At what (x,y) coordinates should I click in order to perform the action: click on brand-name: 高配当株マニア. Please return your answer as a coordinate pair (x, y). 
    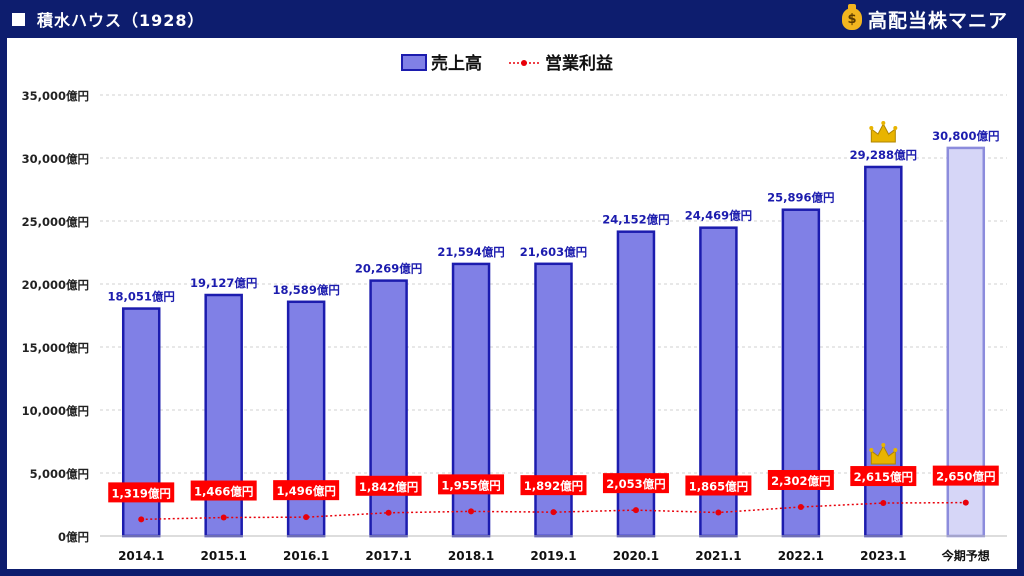
    Looking at the image, I should click on (937, 20).